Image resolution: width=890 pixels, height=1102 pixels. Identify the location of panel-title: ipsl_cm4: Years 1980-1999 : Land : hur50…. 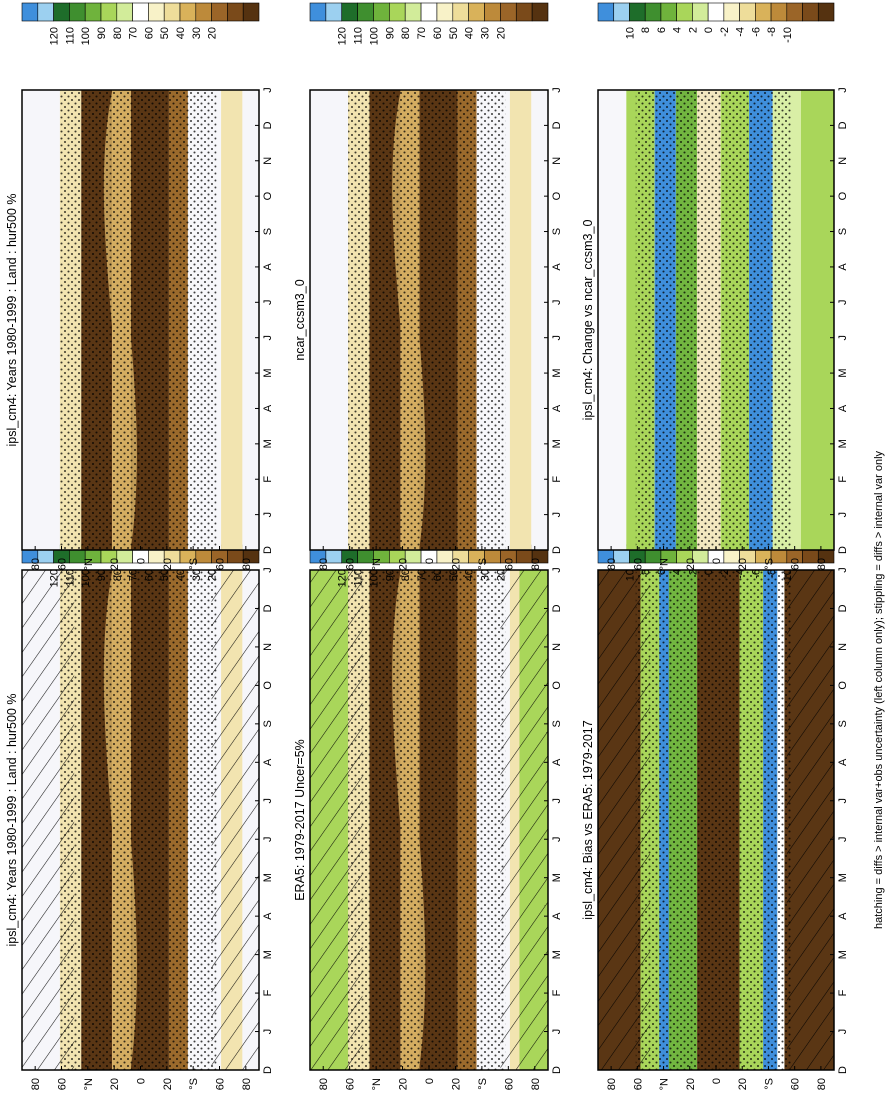
(12, 320).